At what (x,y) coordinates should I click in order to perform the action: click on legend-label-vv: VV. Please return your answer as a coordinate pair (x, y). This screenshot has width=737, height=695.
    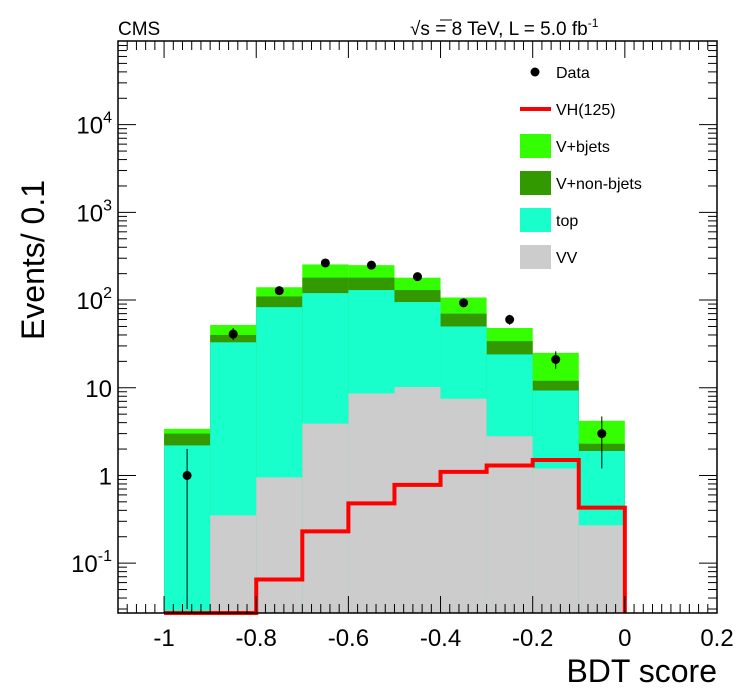
    Looking at the image, I should click on (567, 258).